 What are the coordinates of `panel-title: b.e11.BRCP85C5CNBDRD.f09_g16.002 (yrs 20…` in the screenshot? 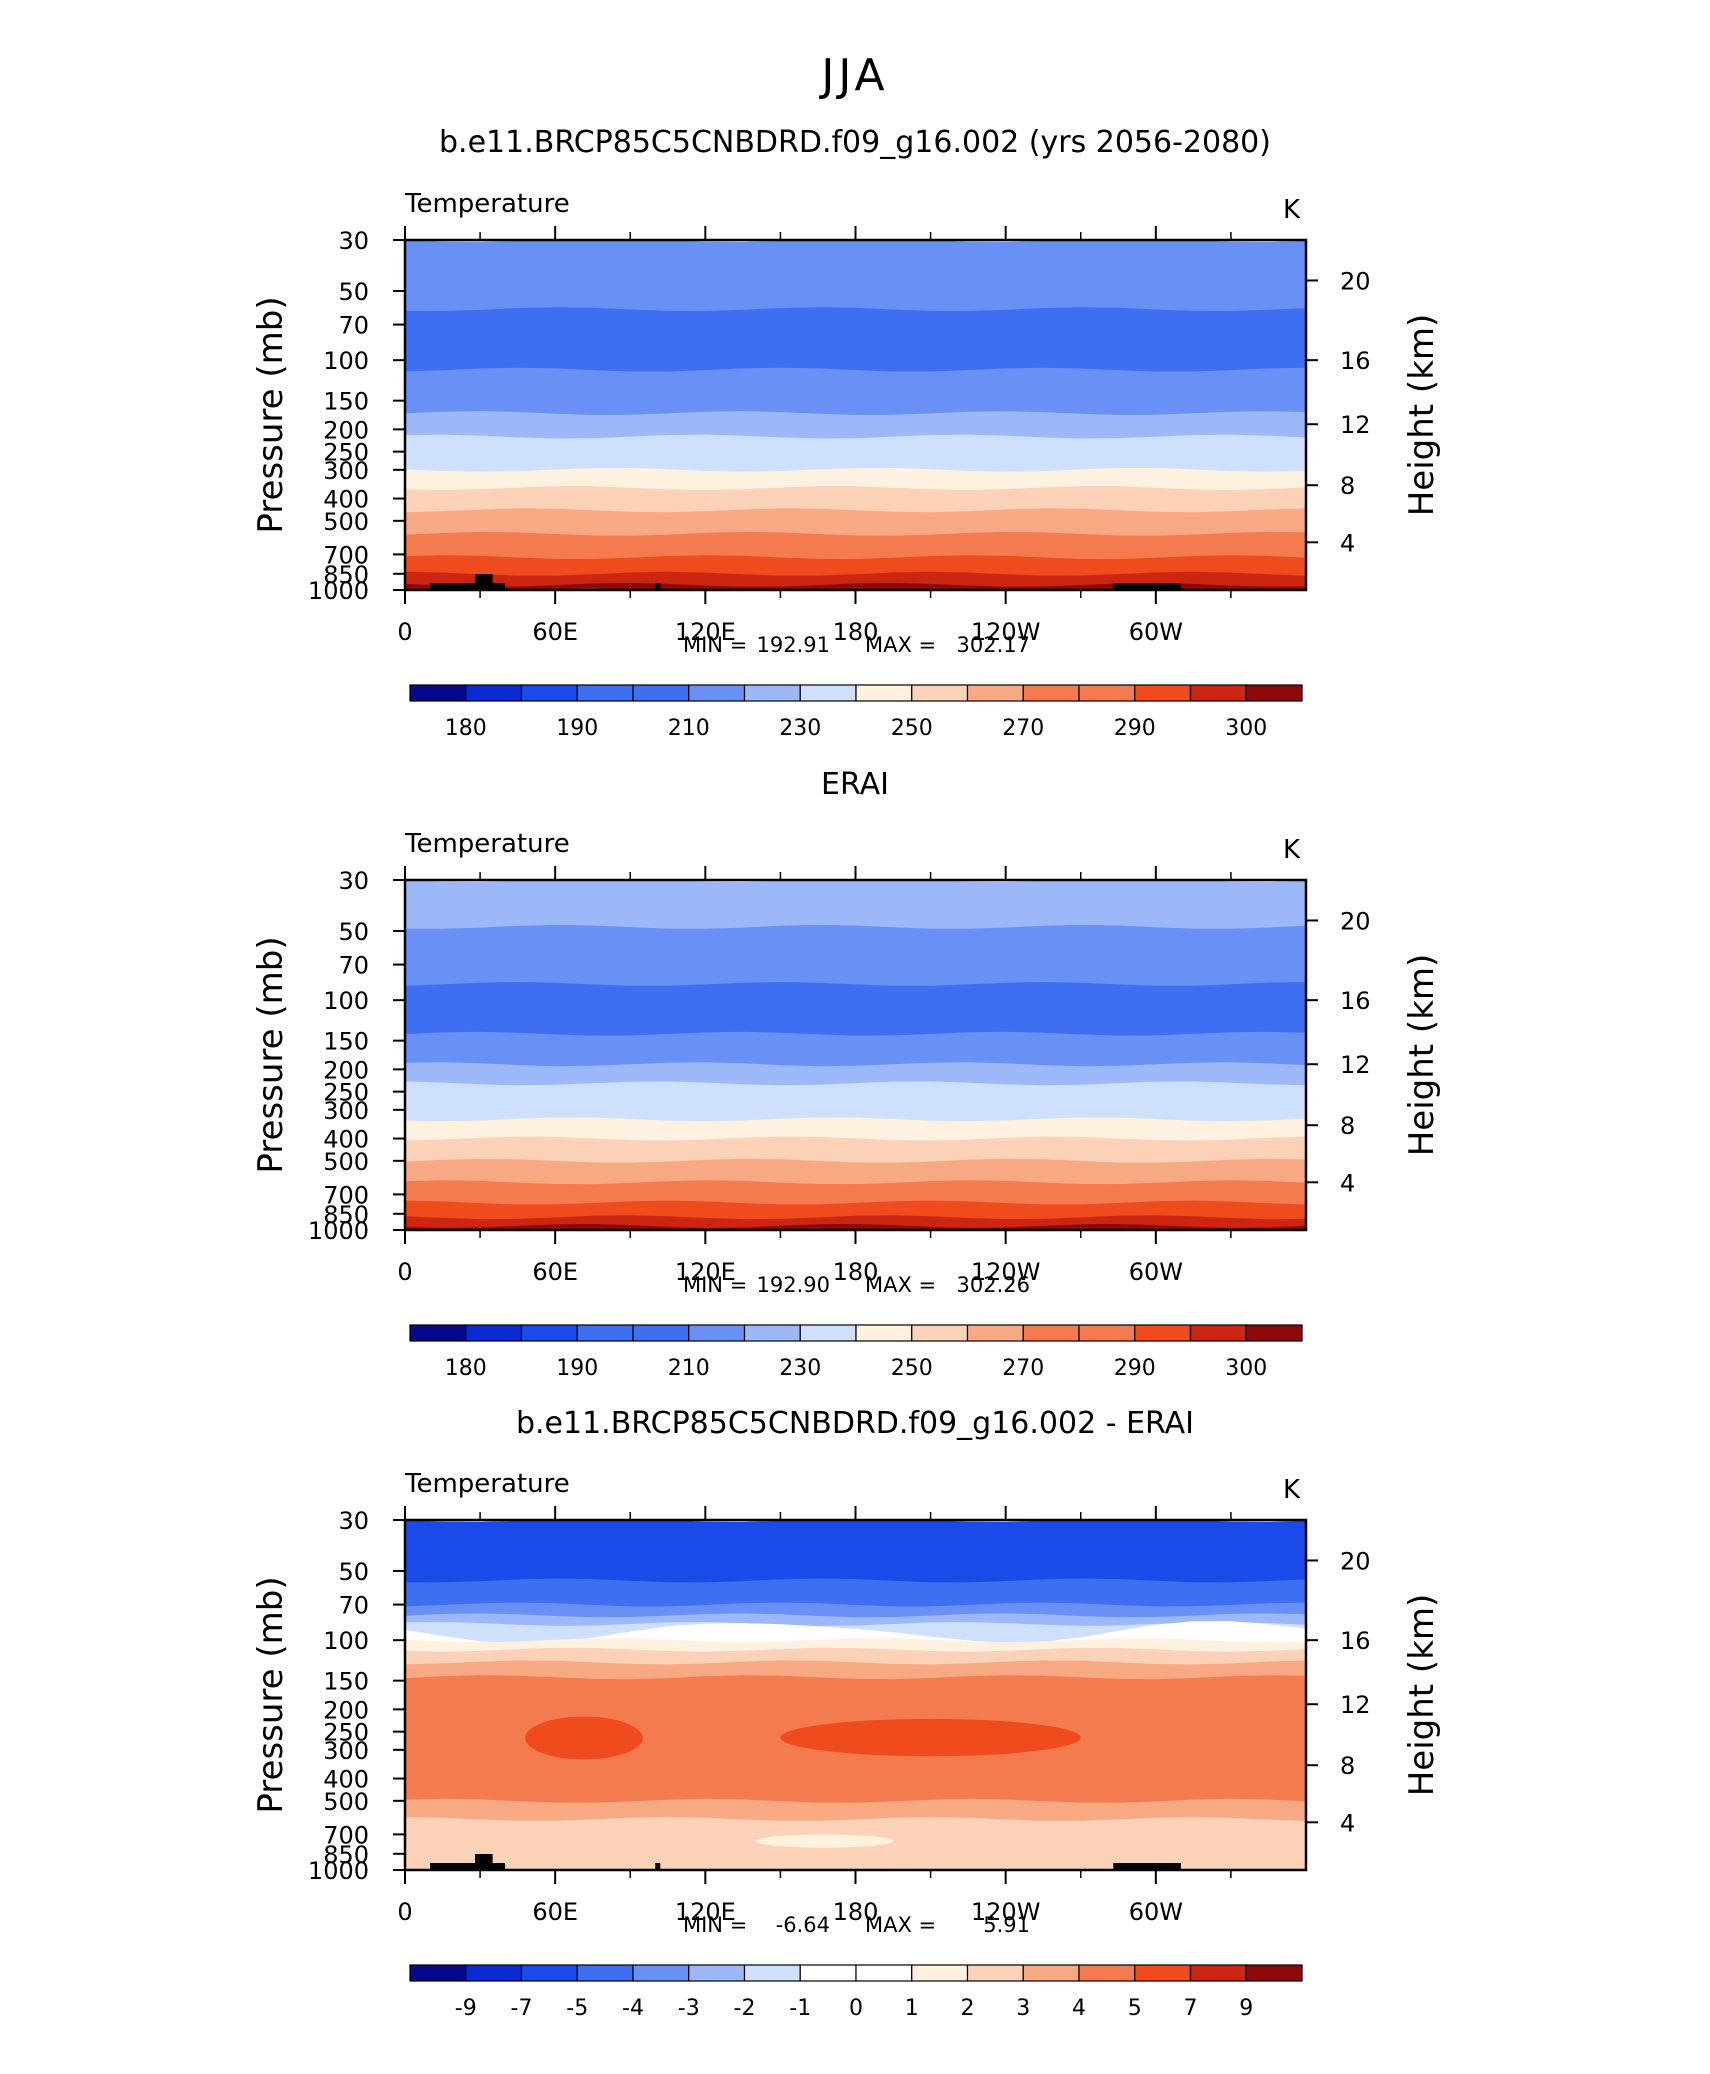 It's located at (855, 142).